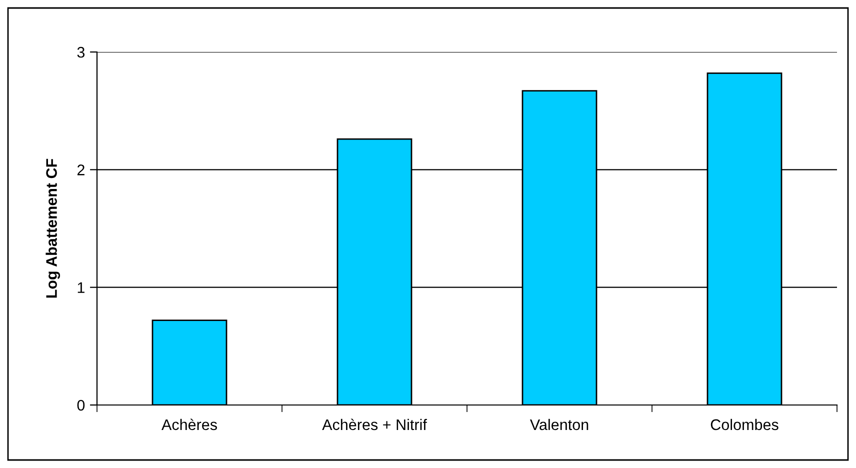 This screenshot has width=856, height=468. I want to click on x-tick-label: Achères, so click(189, 424).